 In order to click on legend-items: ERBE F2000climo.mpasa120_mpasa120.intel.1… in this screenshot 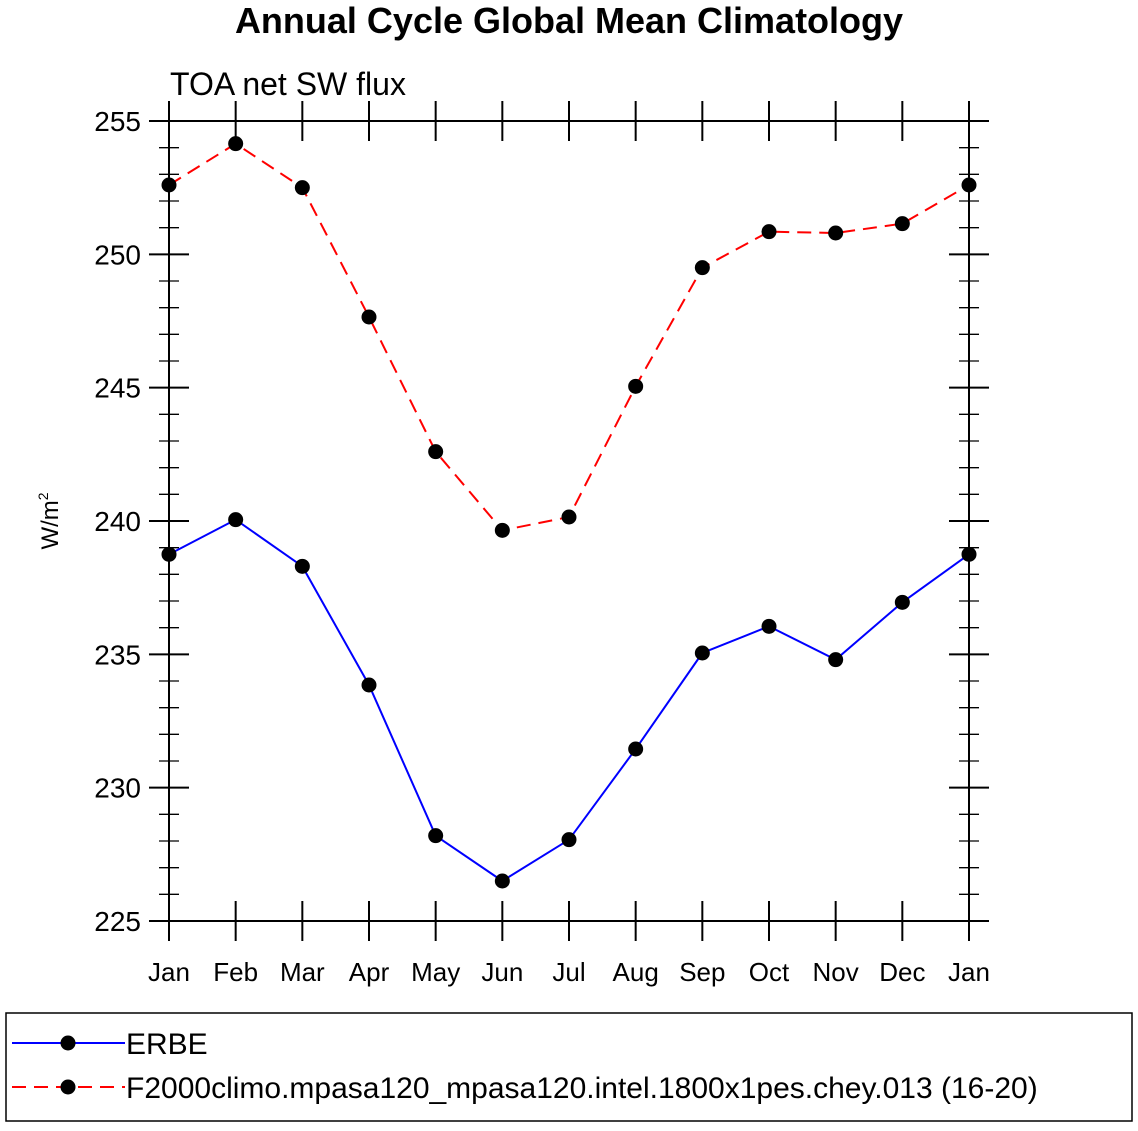, I will do `click(525, 1066)`.